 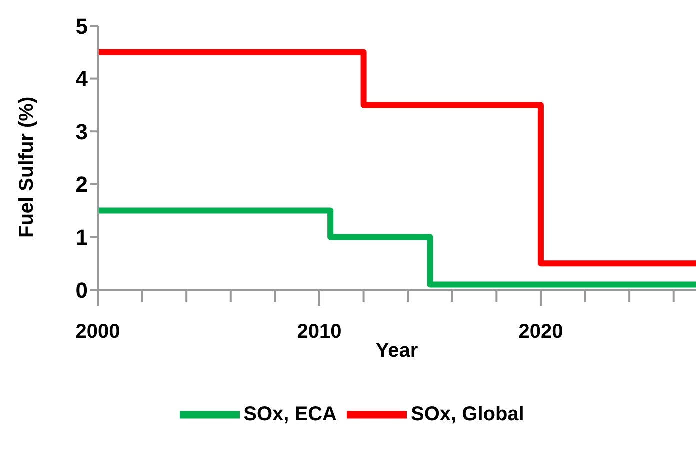 What do you see at coordinates (82, 26) in the screenshot?
I see `y-tick-label: 5` at bounding box center [82, 26].